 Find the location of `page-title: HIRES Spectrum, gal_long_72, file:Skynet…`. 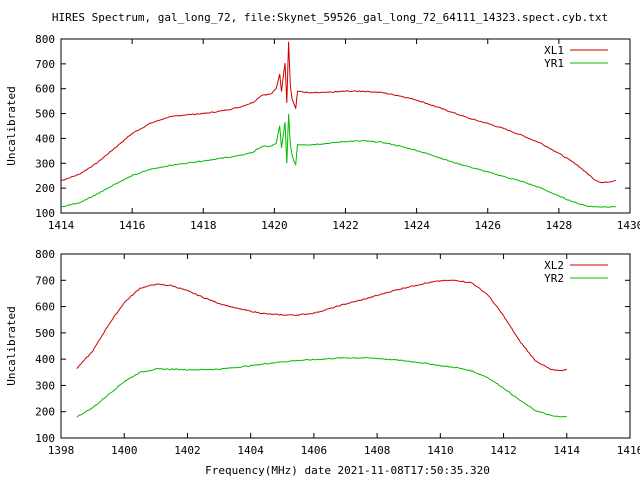

page-title: HIRES Spectrum, gal_long_72, file:Skynet… is located at coordinates (330, 17).